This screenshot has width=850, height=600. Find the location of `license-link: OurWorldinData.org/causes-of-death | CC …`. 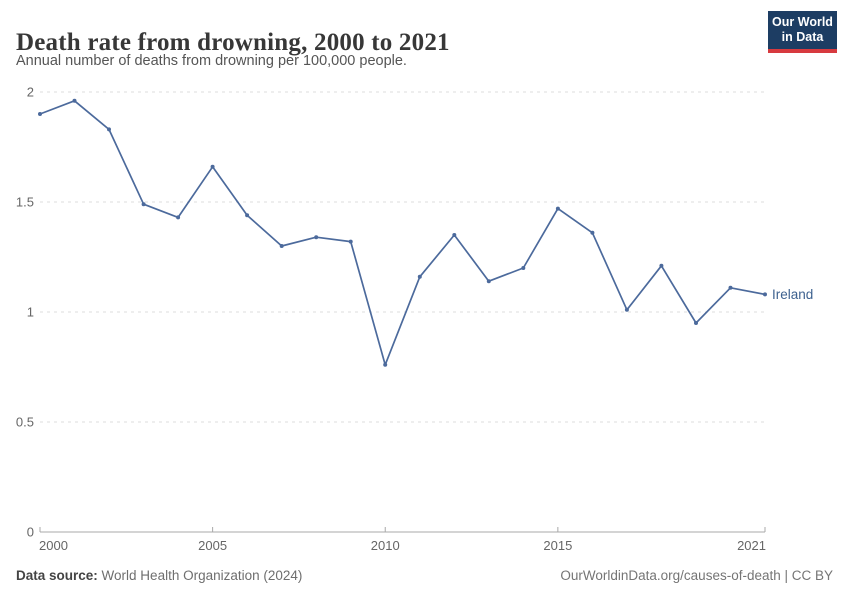

license-link: OurWorldinData.org/causes-of-death | CC … is located at coordinates (696, 575).